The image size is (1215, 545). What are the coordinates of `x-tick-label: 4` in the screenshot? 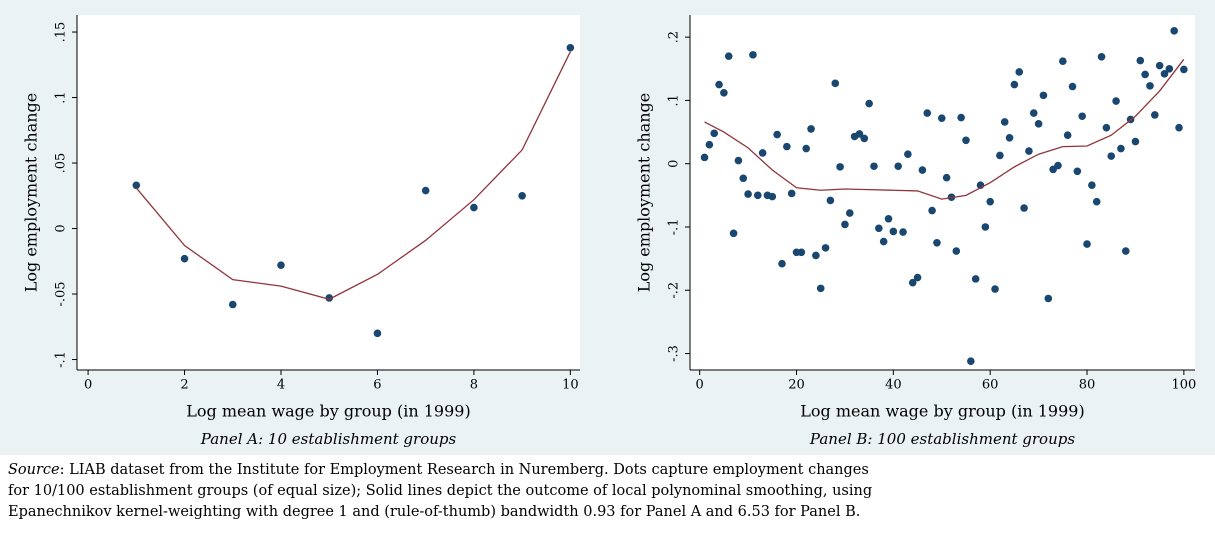 It's located at (281, 385).